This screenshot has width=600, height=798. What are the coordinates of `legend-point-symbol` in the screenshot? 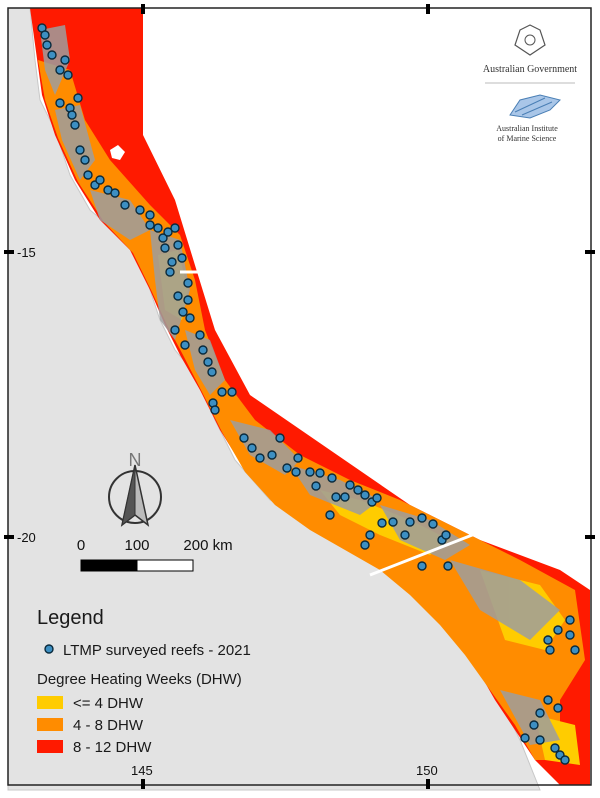 It's located at (49, 649).